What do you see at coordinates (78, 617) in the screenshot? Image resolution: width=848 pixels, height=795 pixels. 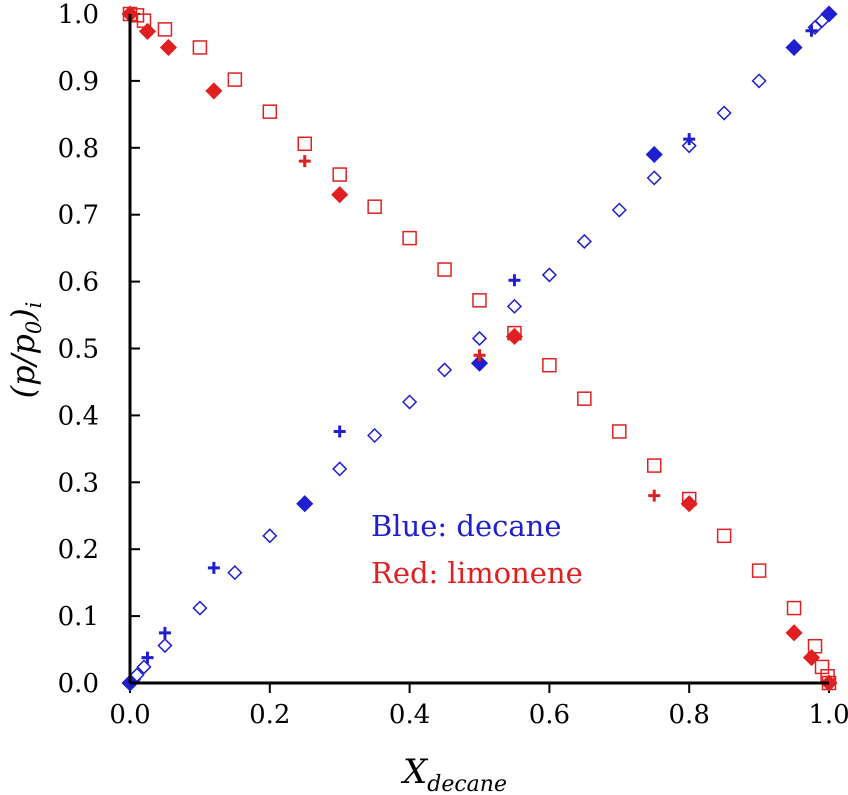 I see `y-tick-label-1: 0.1` at bounding box center [78, 617].